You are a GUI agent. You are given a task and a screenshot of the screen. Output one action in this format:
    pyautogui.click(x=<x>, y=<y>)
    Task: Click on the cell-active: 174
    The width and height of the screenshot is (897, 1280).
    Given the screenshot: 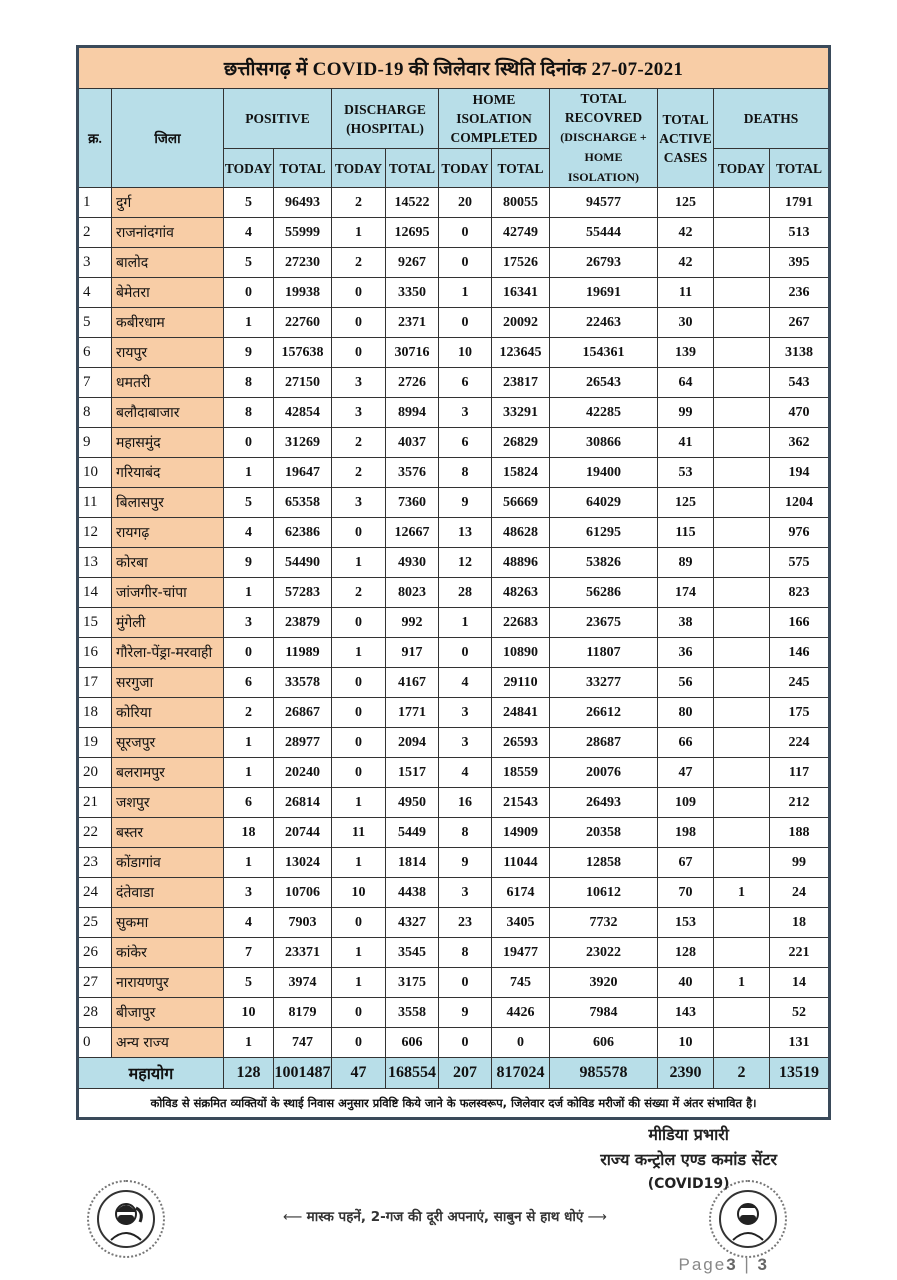 What is the action you would take?
    pyautogui.click(x=685, y=592)
    